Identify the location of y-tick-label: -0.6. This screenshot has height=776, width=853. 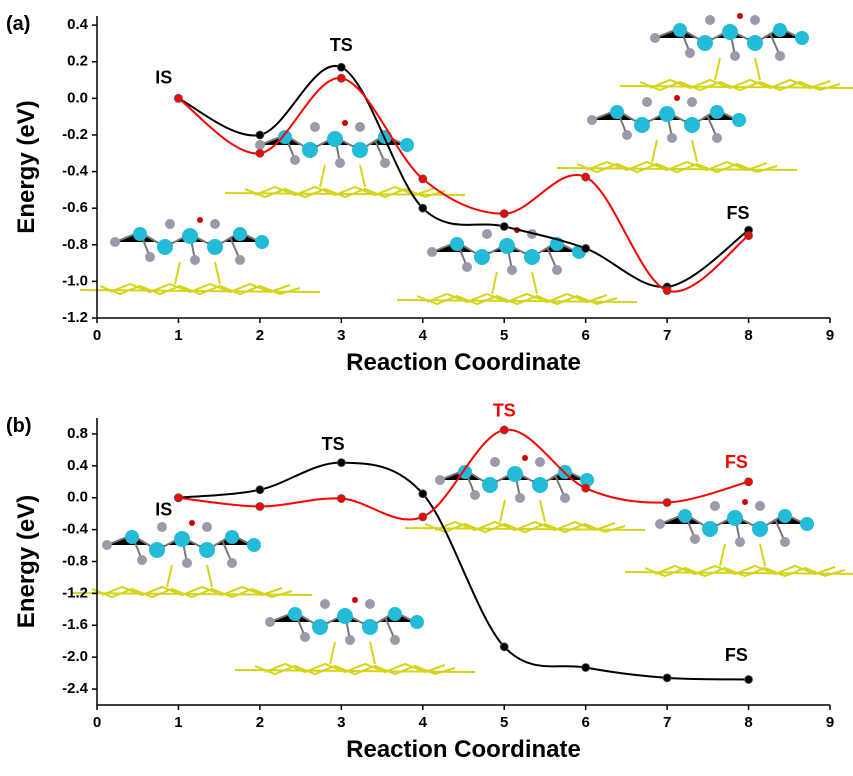
(75, 207).